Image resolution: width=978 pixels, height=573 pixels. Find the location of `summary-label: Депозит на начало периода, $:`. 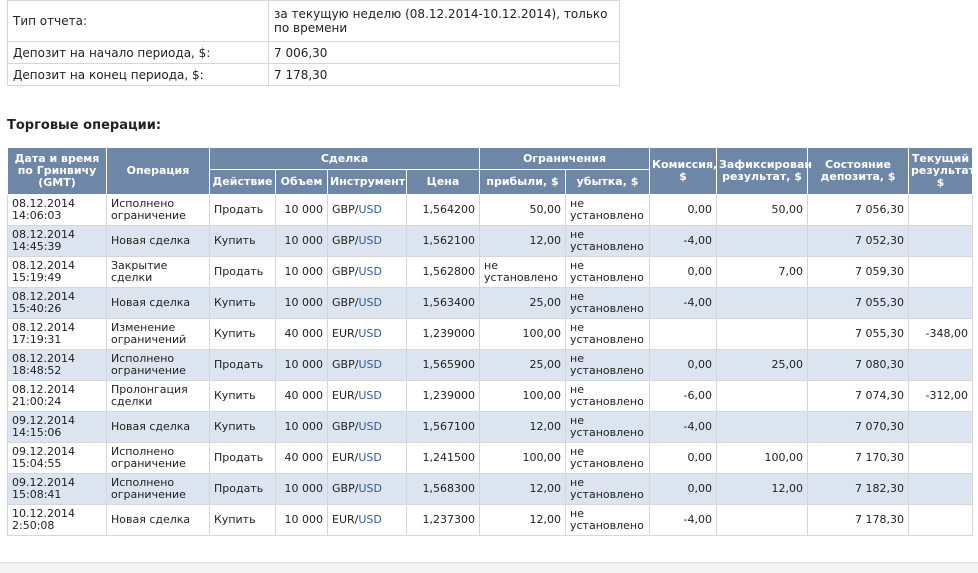

summary-label: Депозит на начало периода, $: is located at coordinates (138, 52).